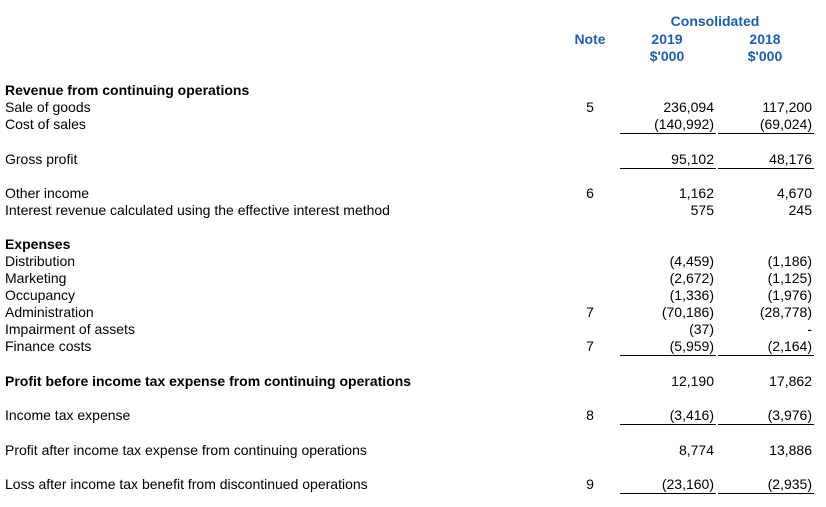  I want to click on revenue-heading: Revenue from continuing operations, so click(127, 90).